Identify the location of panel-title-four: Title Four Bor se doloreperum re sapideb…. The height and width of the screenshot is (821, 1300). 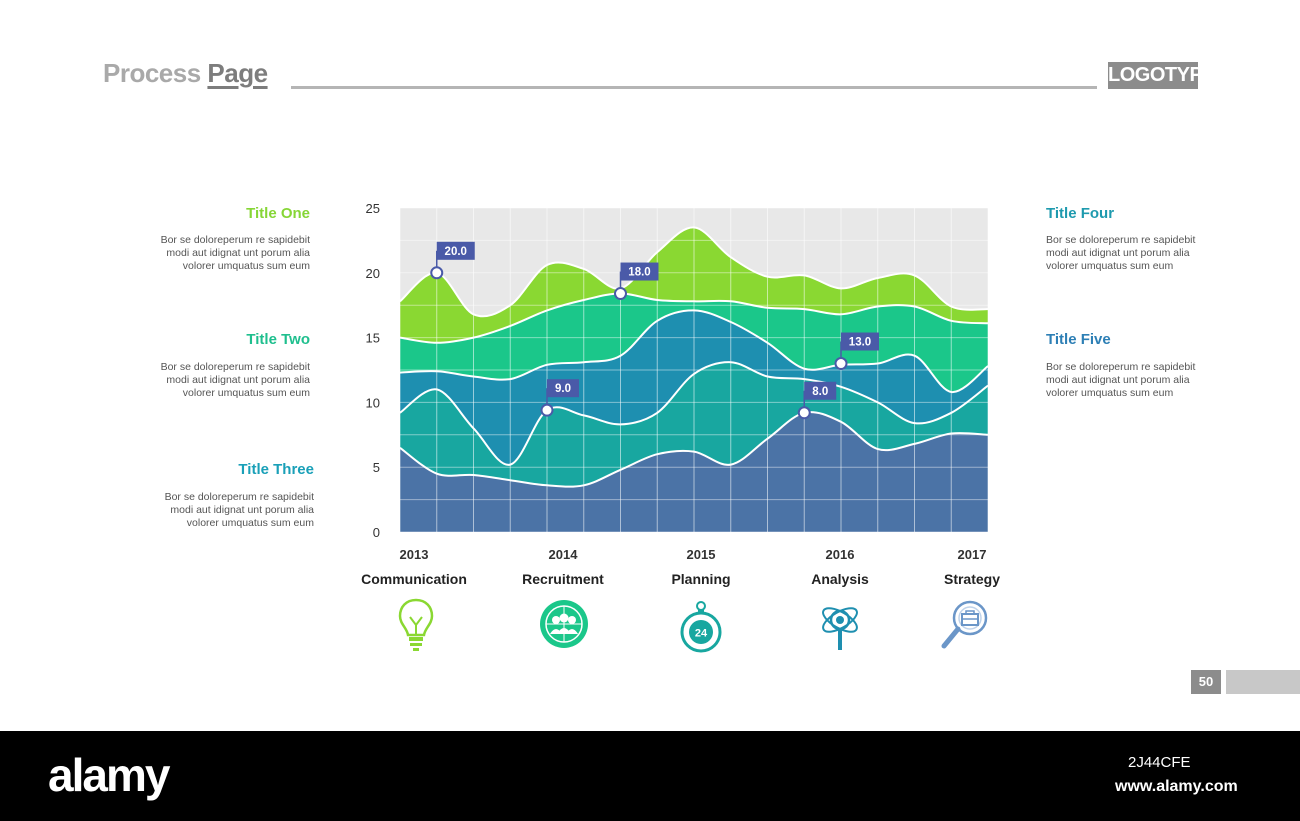
(1146, 239).